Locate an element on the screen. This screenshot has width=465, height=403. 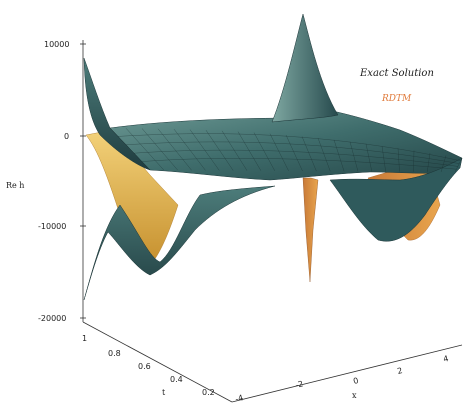
z-tick-label: -10000 is located at coordinates (52, 226).